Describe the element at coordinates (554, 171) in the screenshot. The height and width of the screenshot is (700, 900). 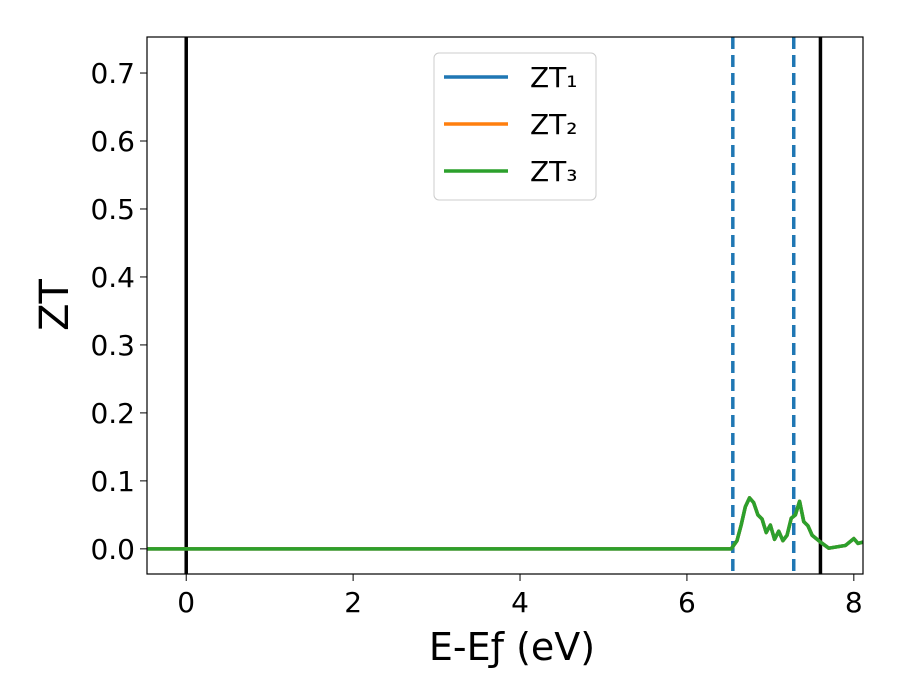
I see `legend-label: ZT₃` at that location.